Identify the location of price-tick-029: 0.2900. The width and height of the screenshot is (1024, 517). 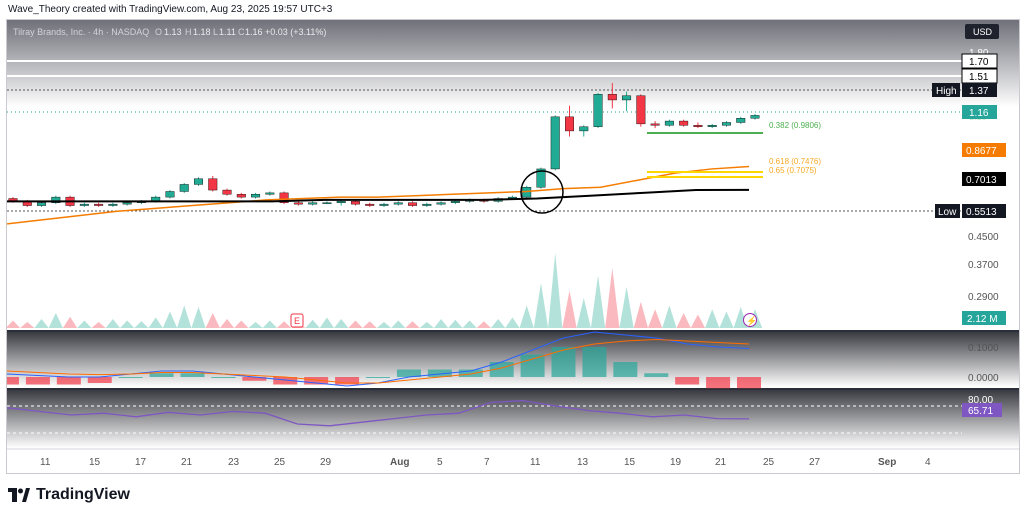
(983, 297).